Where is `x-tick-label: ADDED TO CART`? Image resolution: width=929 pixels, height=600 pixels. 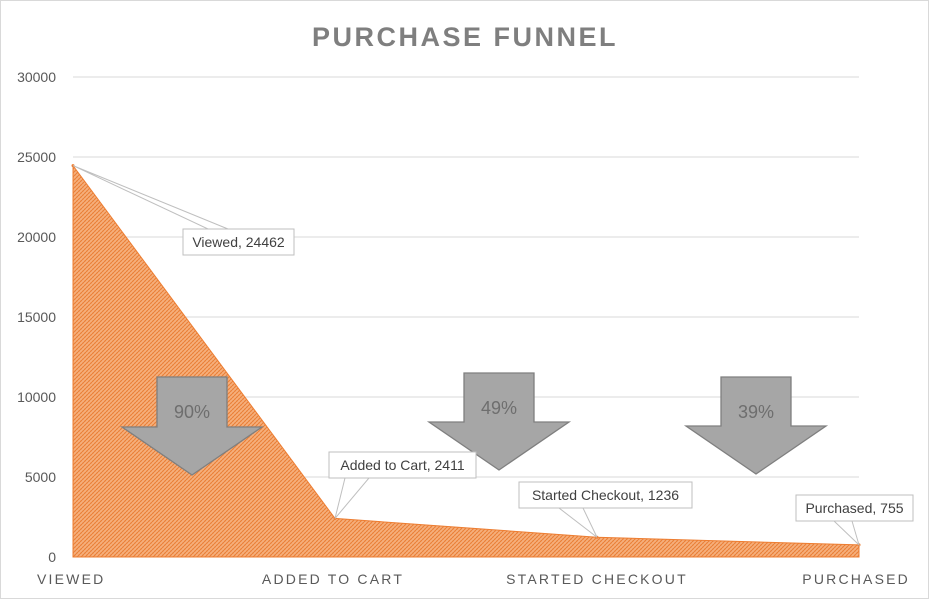
x-tick-label: ADDED TO CART is located at coordinates (333, 579).